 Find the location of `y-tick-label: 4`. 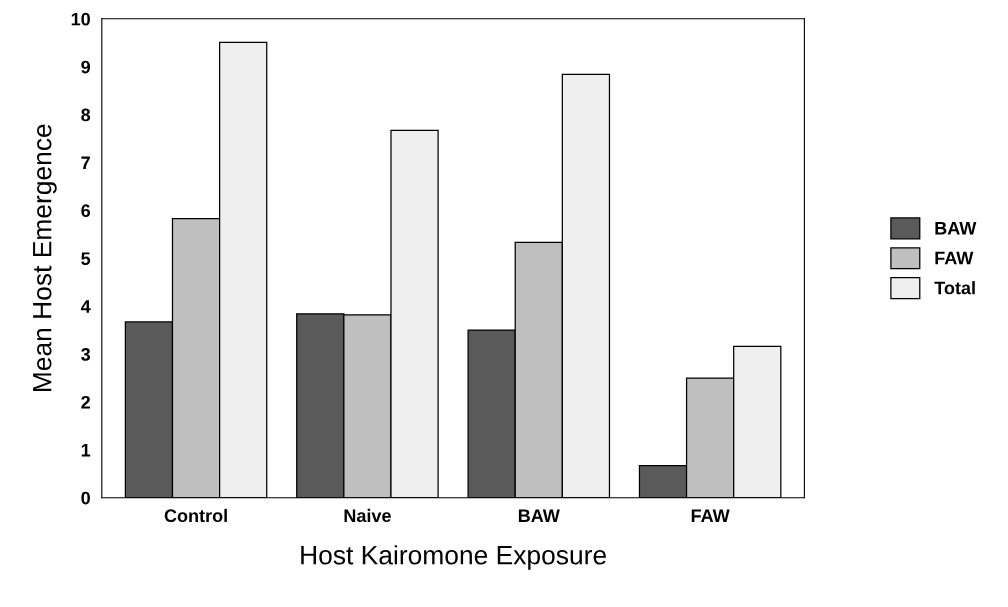

y-tick-label: 4 is located at coordinates (85, 306).